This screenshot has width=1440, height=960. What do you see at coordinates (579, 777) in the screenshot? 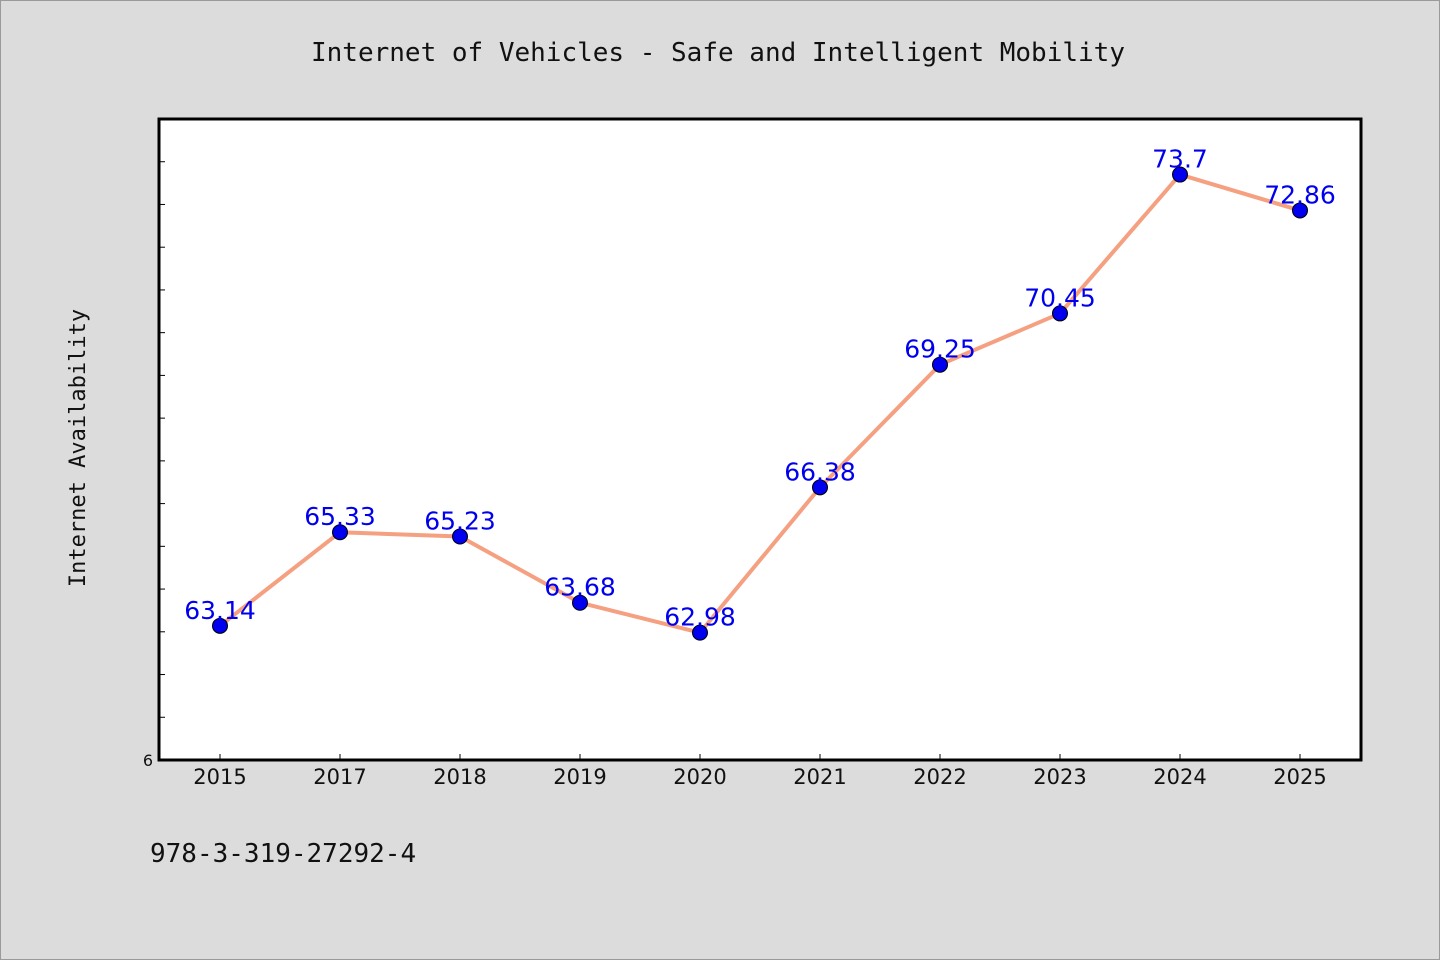
I see `x-tick-label: 2019` at bounding box center [579, 777].